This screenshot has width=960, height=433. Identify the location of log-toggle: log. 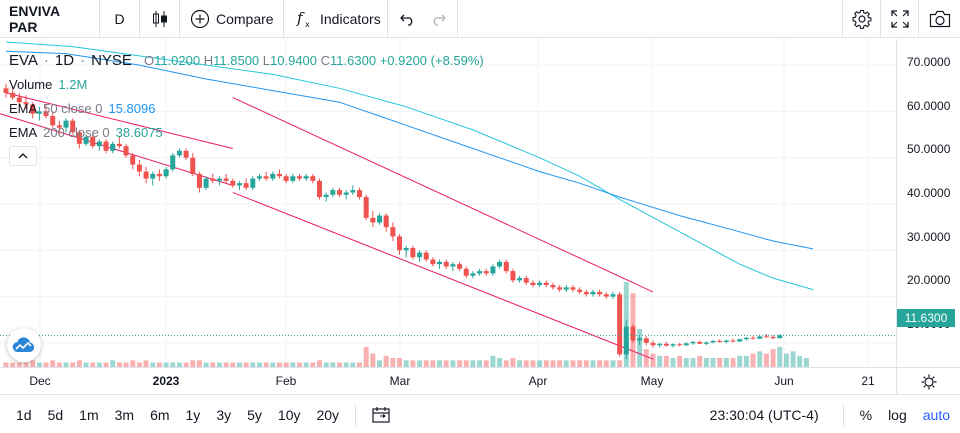
(897, 414).